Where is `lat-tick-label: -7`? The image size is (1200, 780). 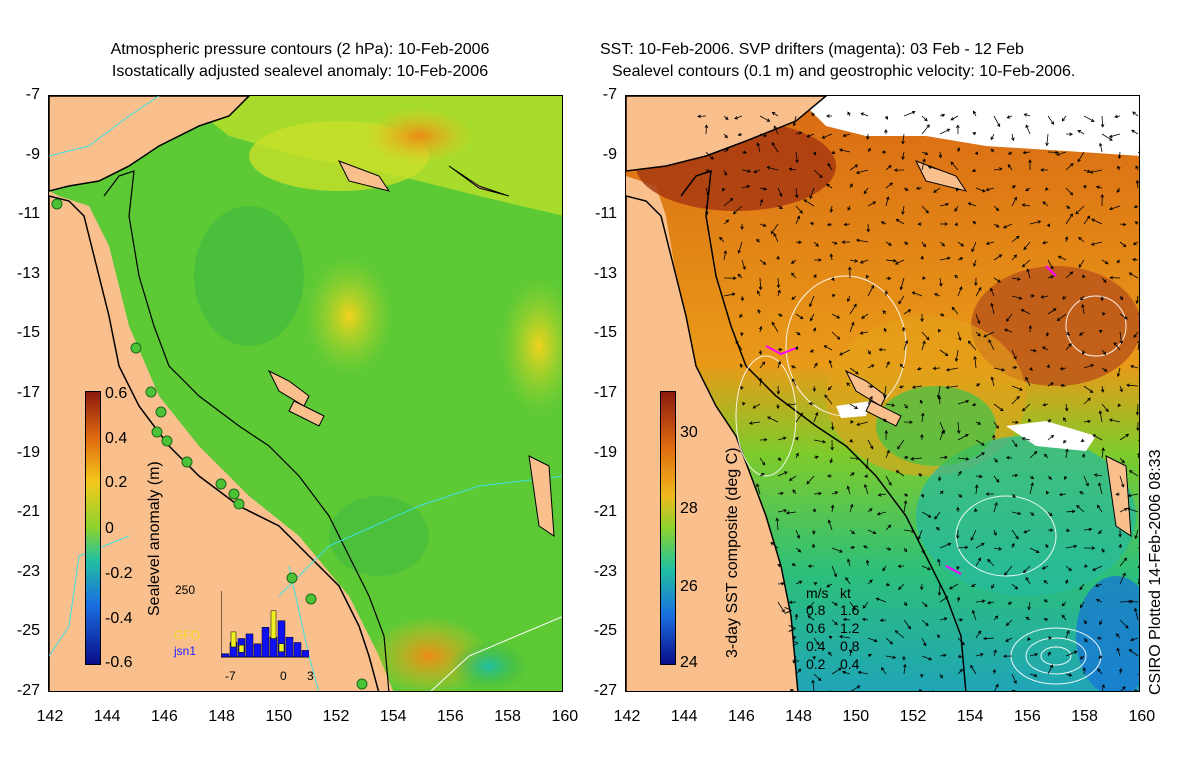 lat-tick-label: -7 is located at coordinates (609, 94).